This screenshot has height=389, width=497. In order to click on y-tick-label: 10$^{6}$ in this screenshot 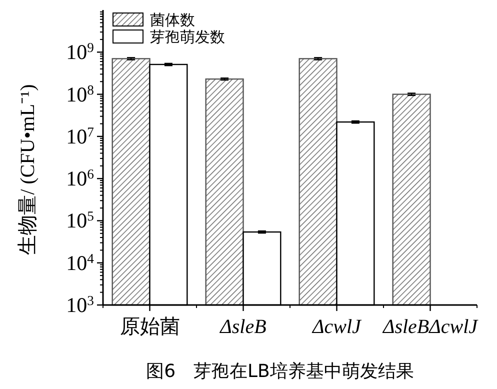, I will do `click(80, 178)`.